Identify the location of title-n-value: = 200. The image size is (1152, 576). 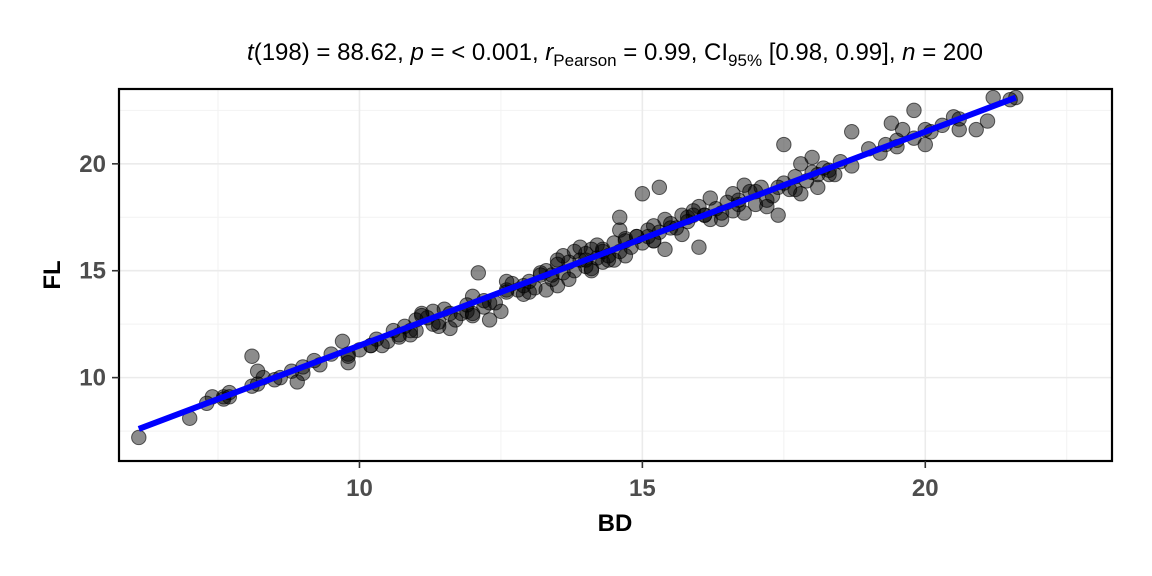
(949, 52).